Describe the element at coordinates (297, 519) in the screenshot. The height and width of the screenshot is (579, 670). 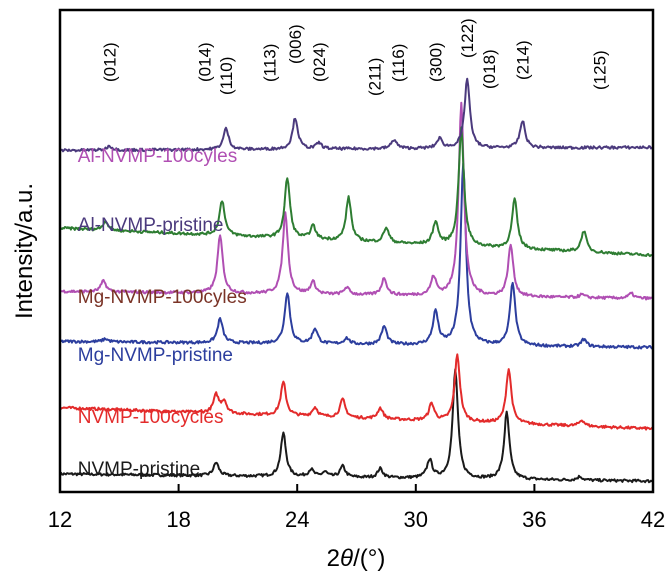
I see `x-tick-label: 24` at that location.